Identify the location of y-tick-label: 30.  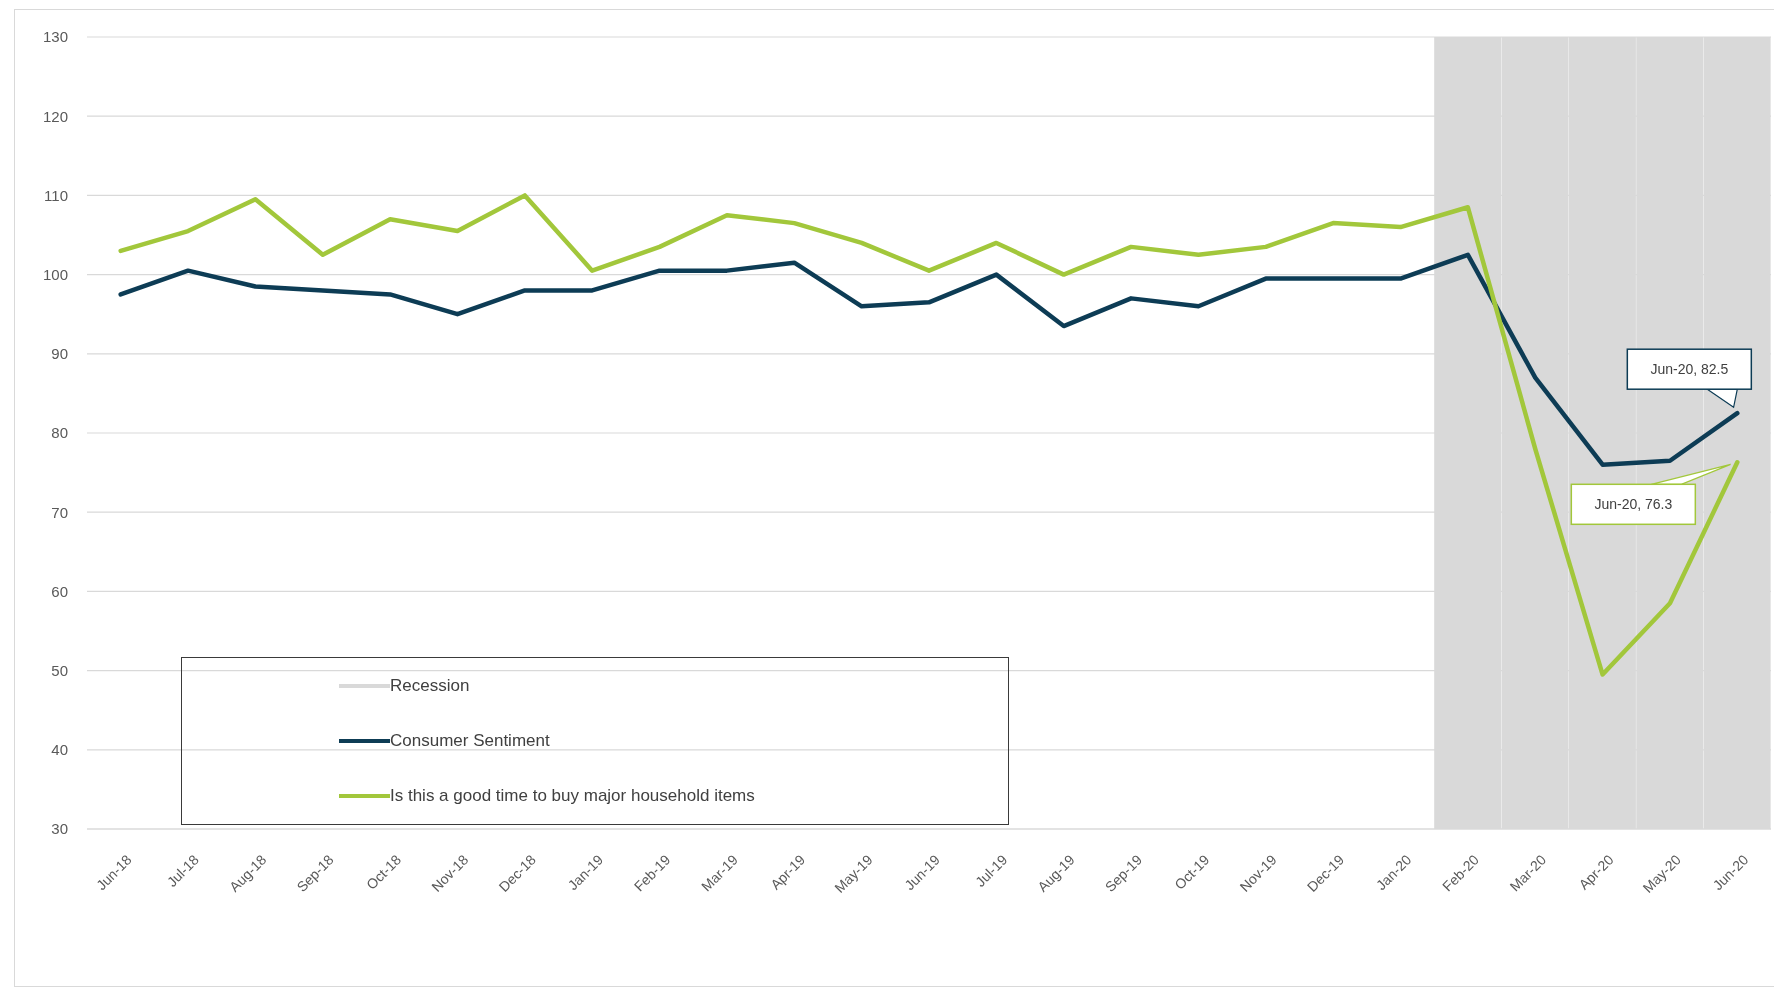
(59, 829).